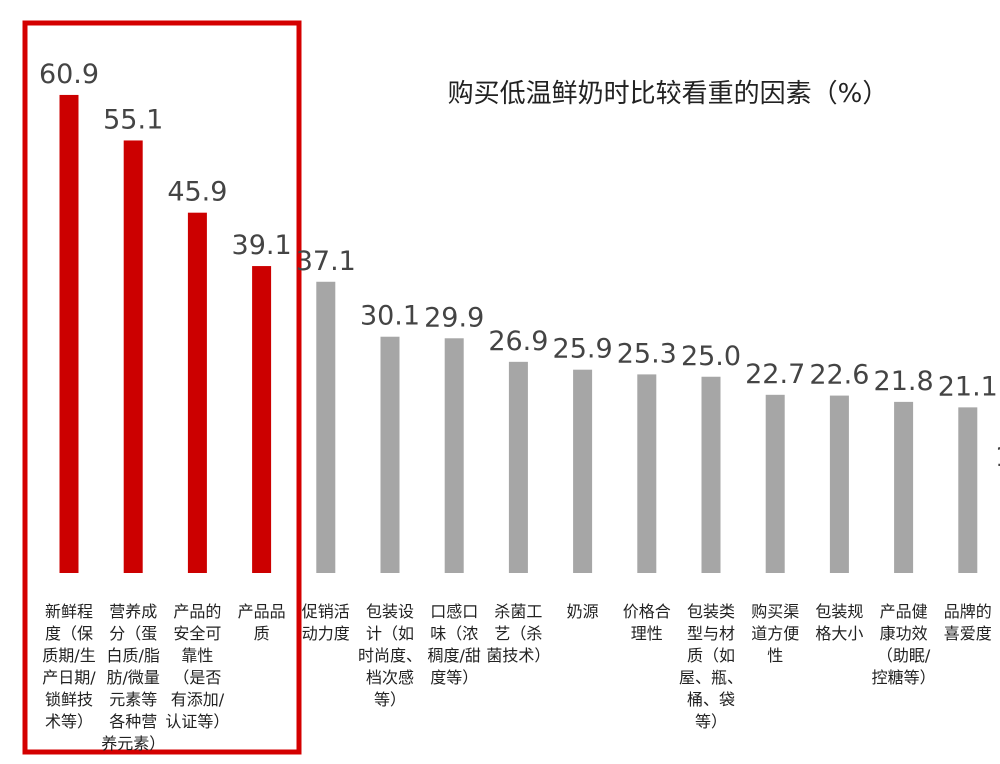  Describe the element at coordinates (904, 677) in the screenshot. I see `category-label-line: 控糖等）` at that location.